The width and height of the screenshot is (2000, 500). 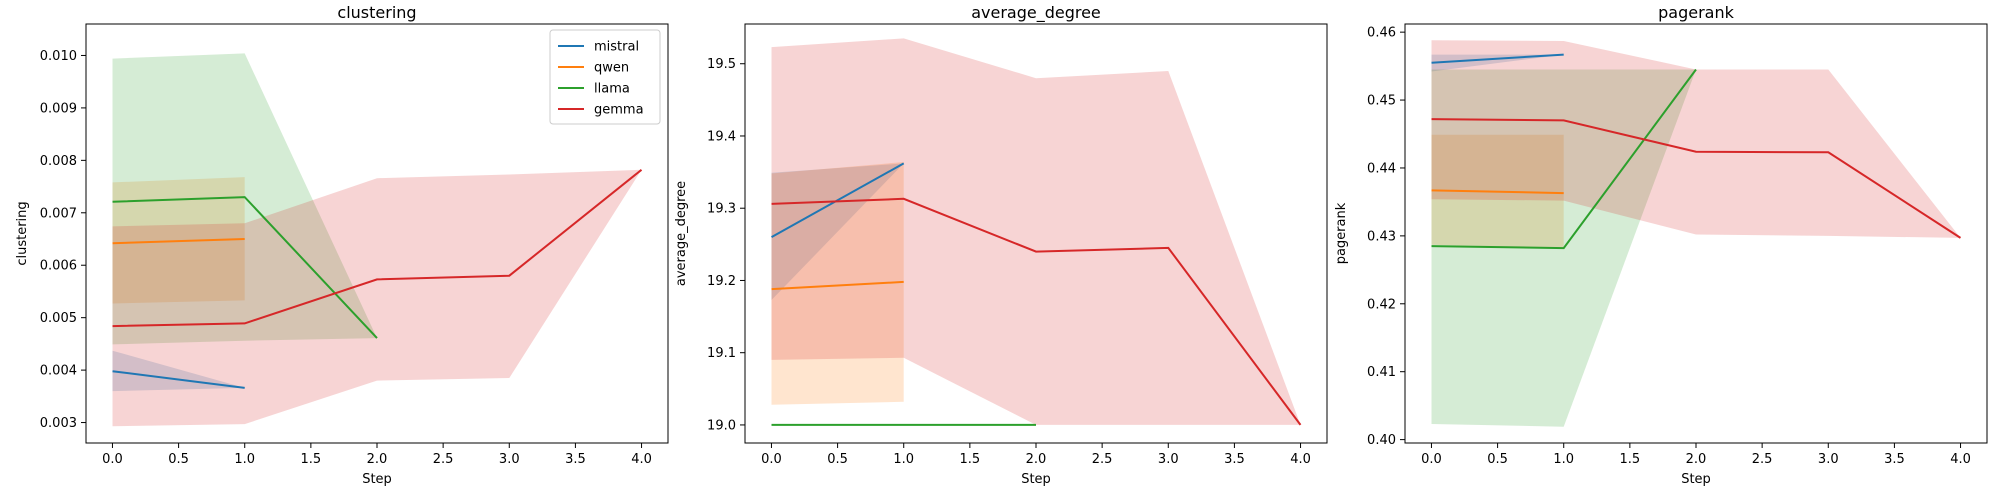 What do you see at coordinates (58, 56) in the screenshot?
I see `y-tick-label: 0.010` at bounding box center [58, 56].